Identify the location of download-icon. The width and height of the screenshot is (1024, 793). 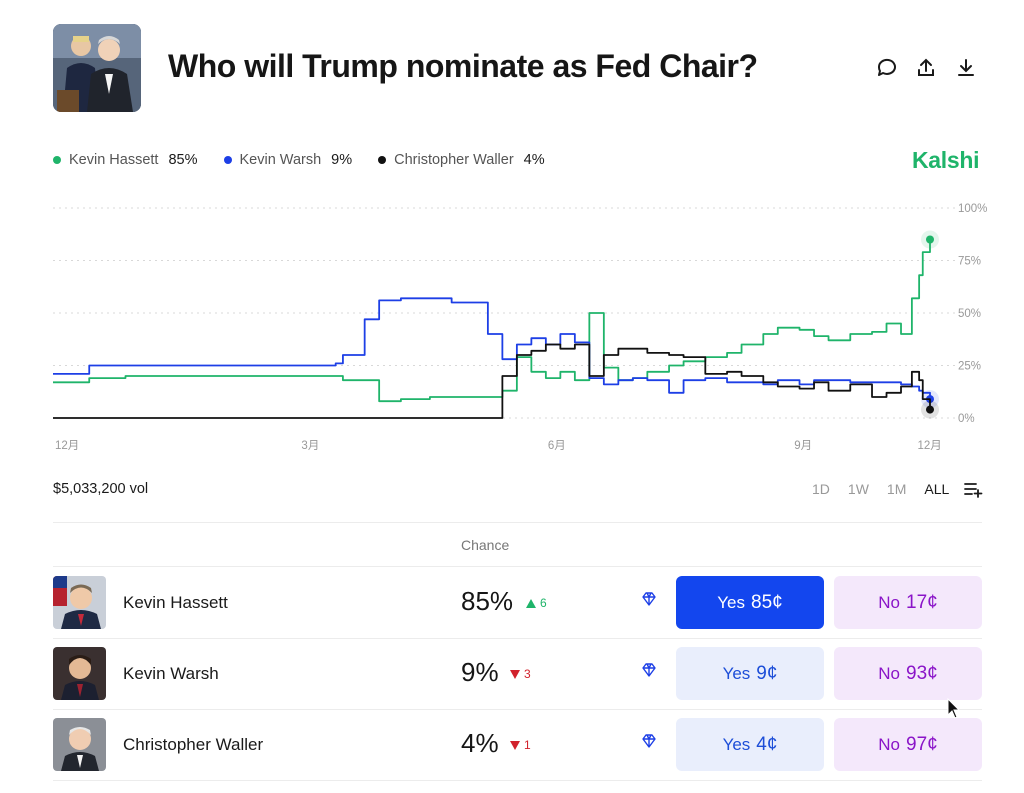
(966, 68).